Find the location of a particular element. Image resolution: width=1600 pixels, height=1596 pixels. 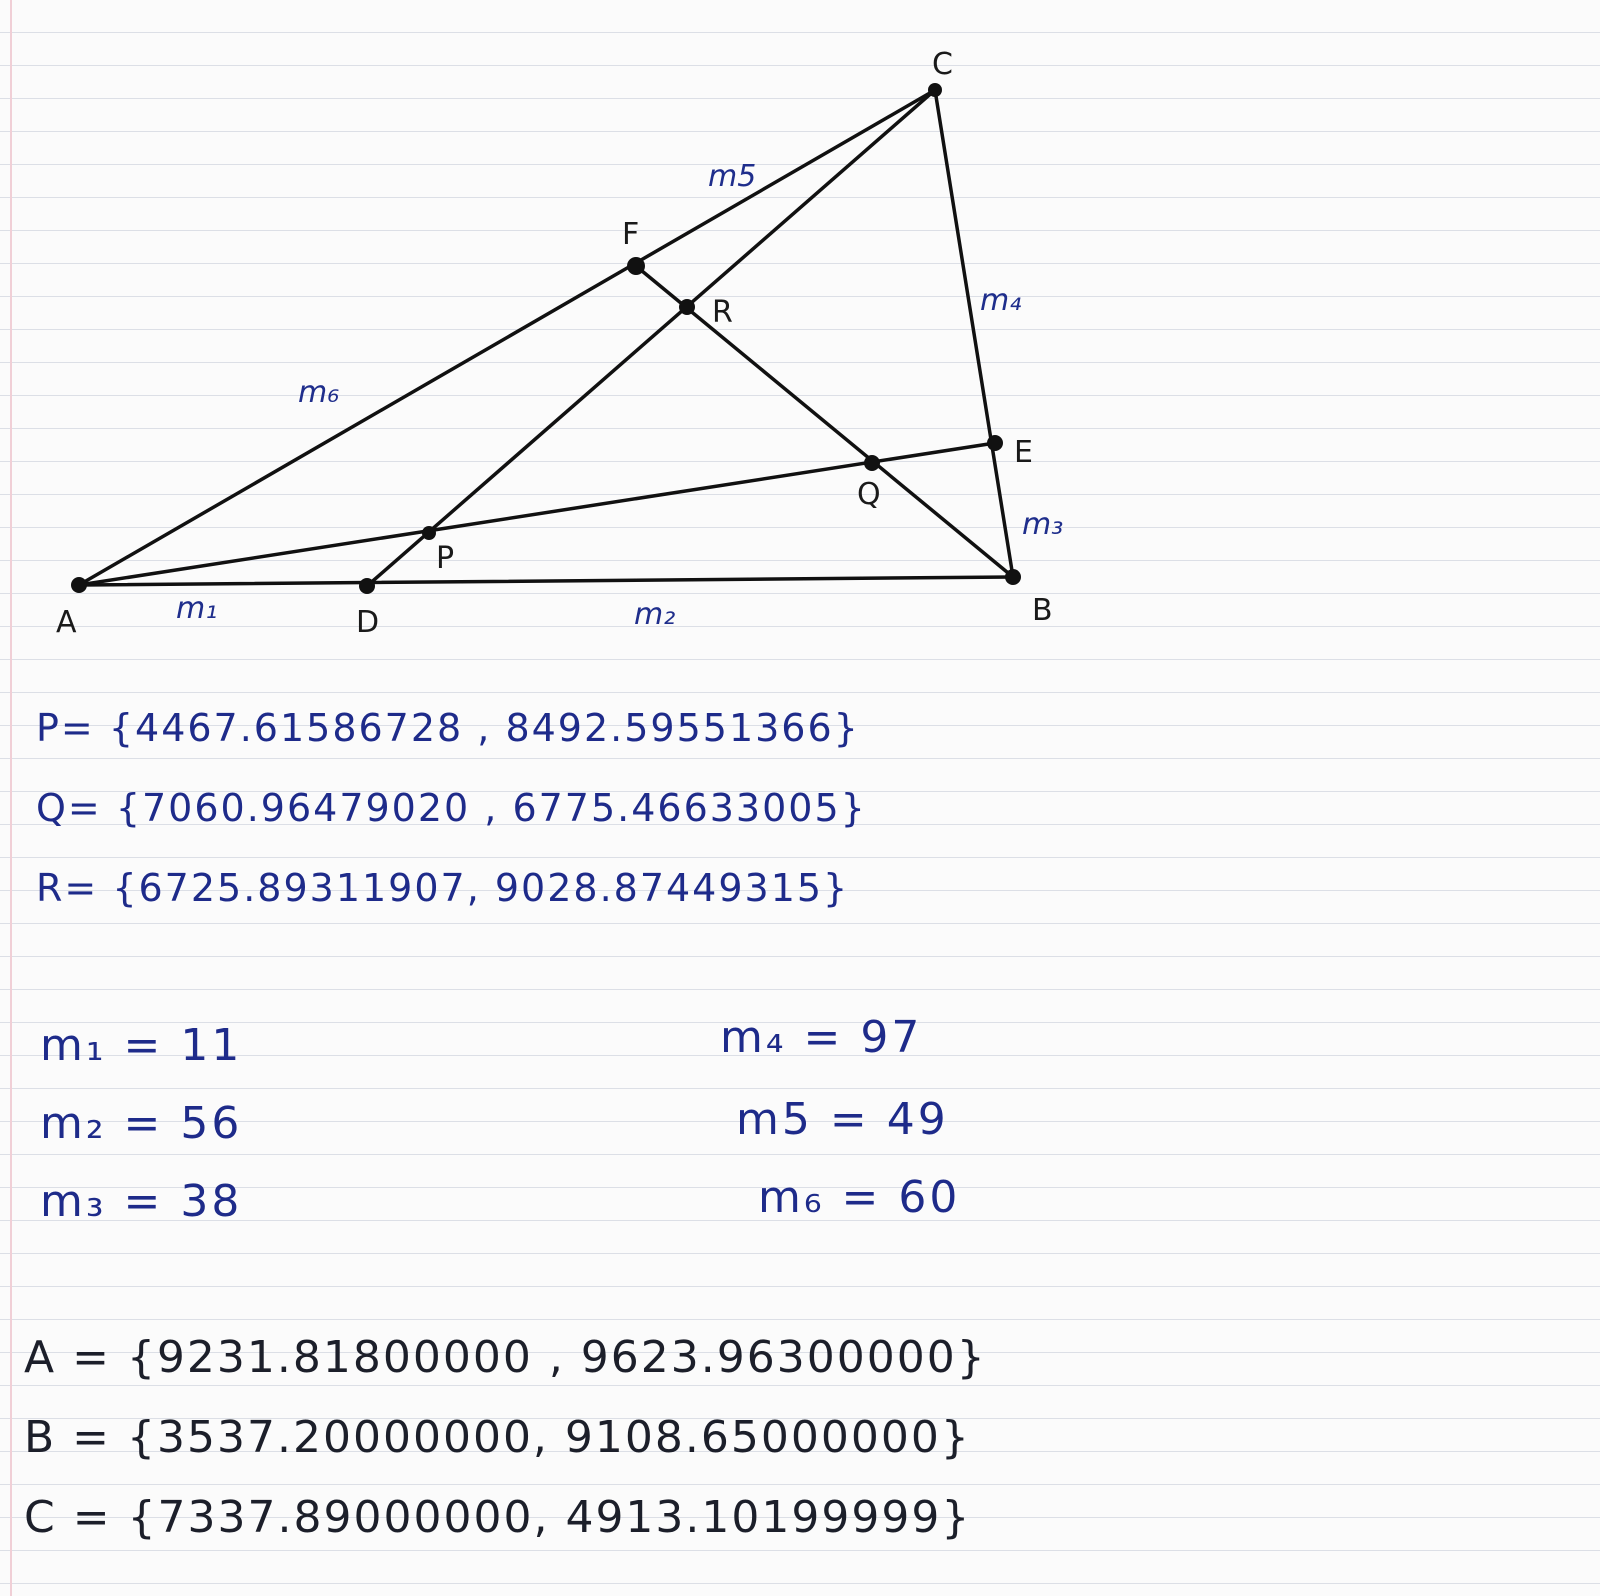

point-c-dot is located at coordinates (935, 90).